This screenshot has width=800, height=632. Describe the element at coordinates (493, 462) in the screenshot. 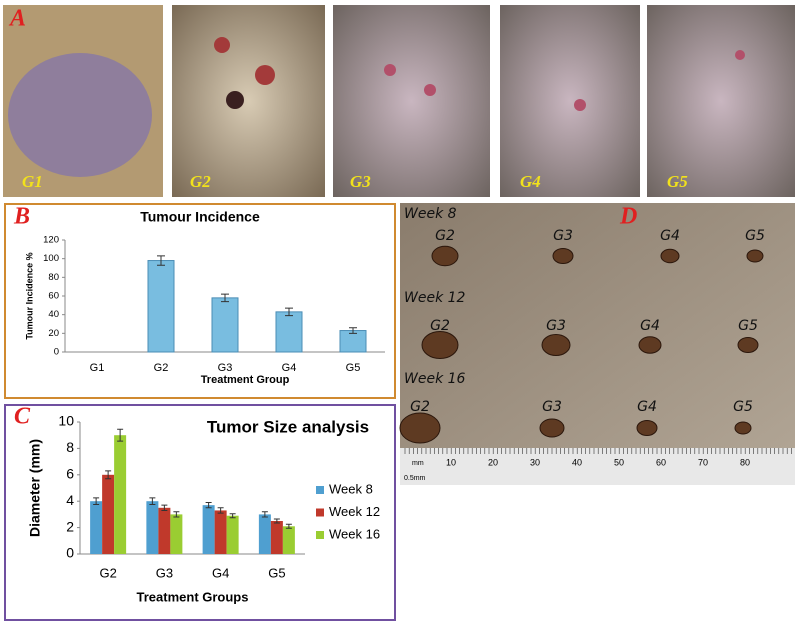

I see `ruler-tick: 20` at that location.